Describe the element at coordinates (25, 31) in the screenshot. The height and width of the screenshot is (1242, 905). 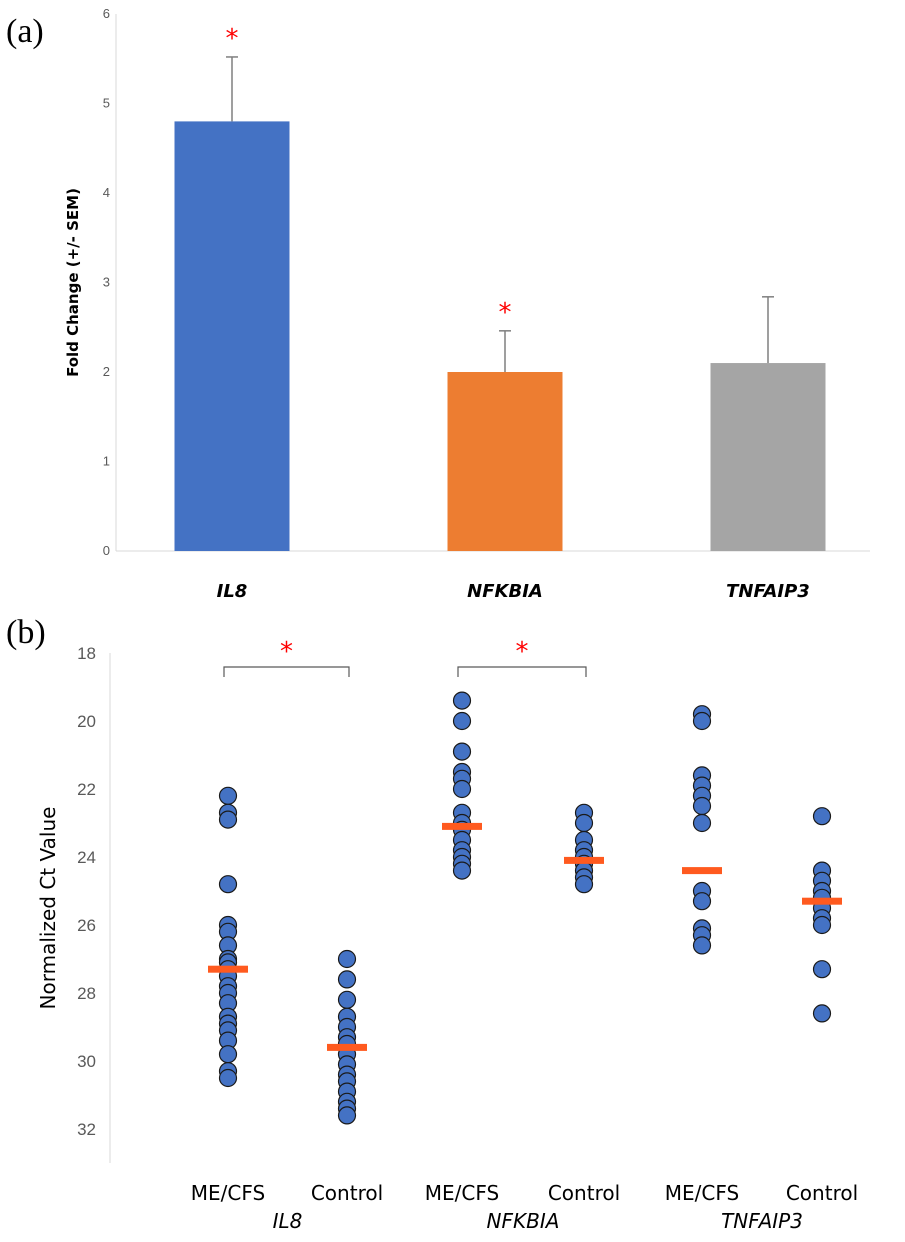
I see `panel-a-label: (a)` at that location.